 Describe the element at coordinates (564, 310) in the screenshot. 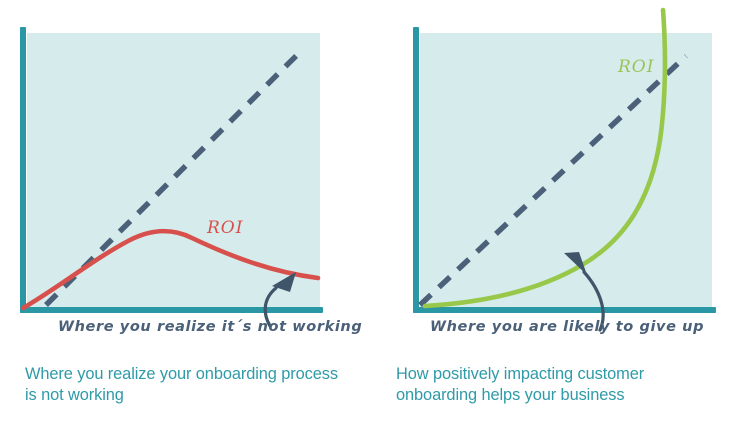

I see `x-axis-right` at that location.